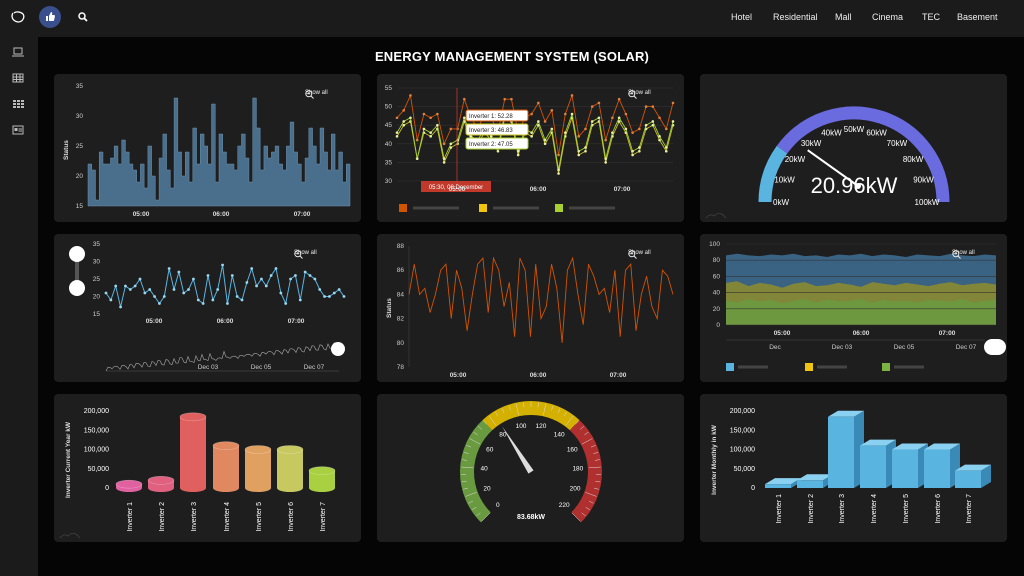 The image size is (1024, 576). What do you see at coordinates (338, 349) in the screenshot?
I see `navigator-handle` at bounding box center [338, 349].